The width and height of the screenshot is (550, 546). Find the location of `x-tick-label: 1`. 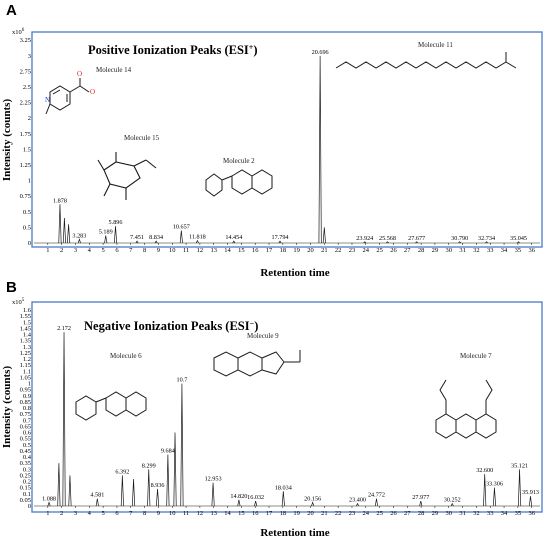

x-tick-label: 1 is located at coordinates (47, 250).